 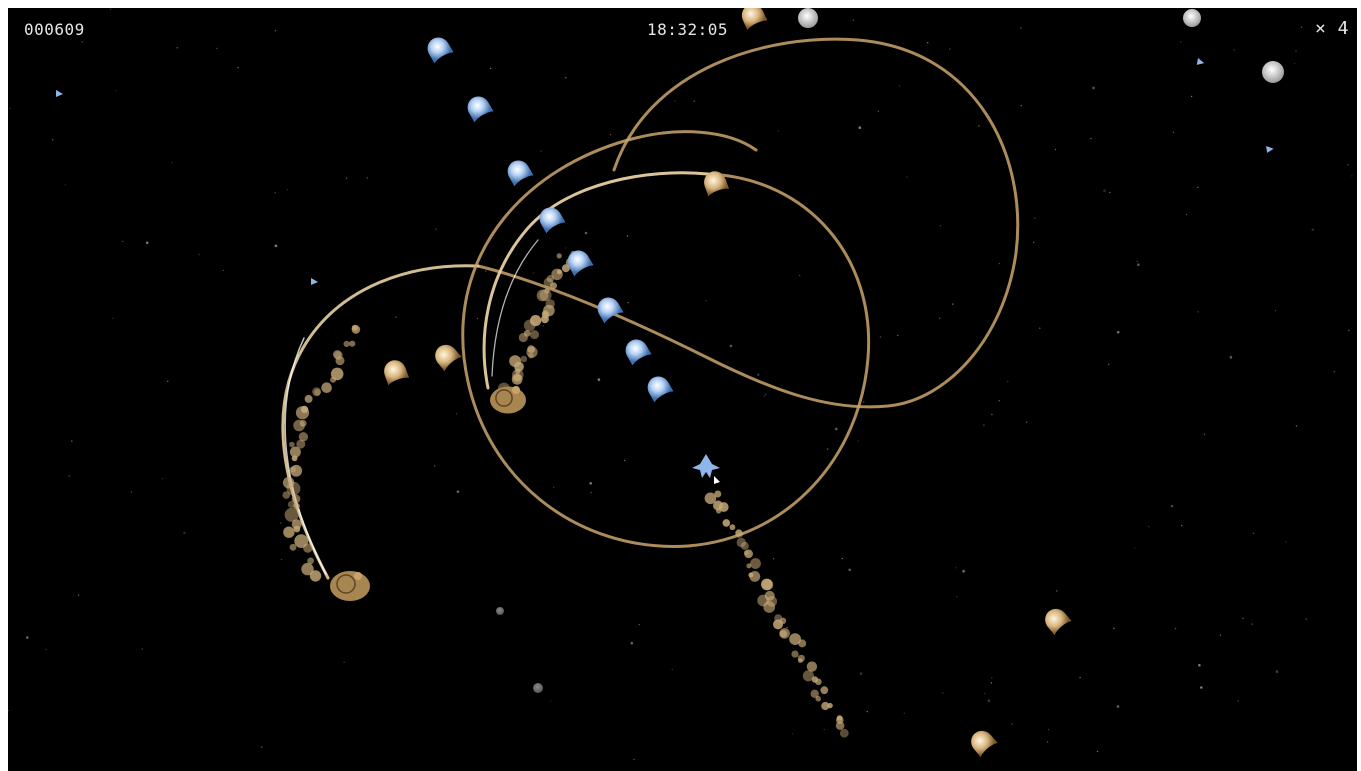 What do you see at coordinates (515, 308) in the screenshot?
I see `orbit-path` at bounding box center [515, 308].